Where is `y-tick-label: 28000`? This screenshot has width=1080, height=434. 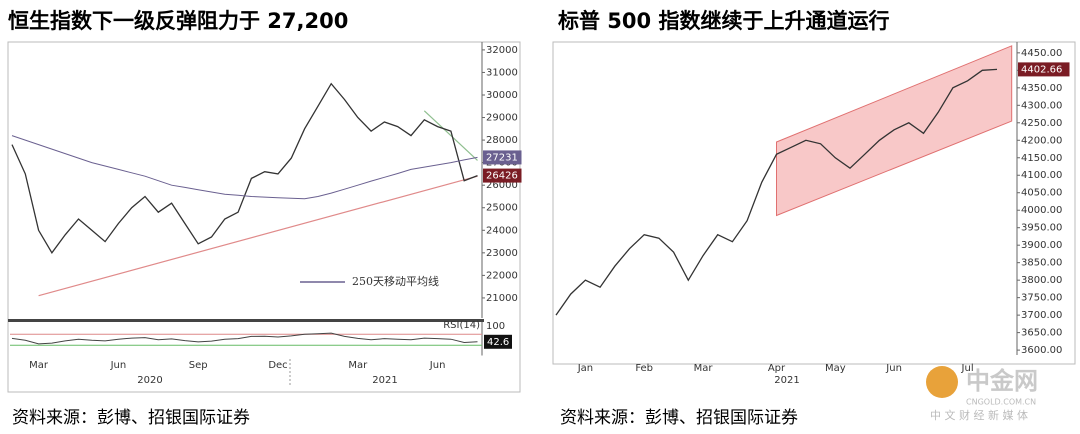 y-tick-label: 28000 is located at coordinates (502, 140).